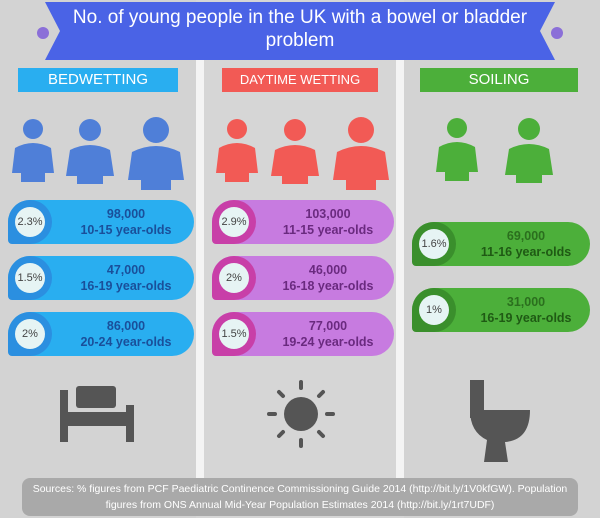 This screenshot has height=518, width=600. What do you see at coordinates (126, 270) in the screenshot?
I see `count: 47,000` at bounding box center [126, 270].